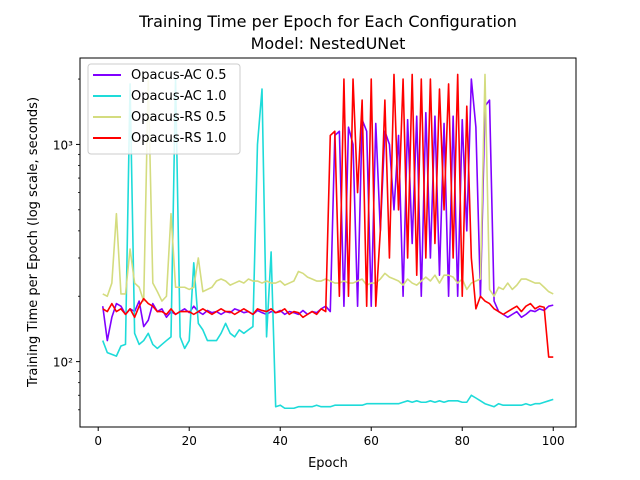 The height and width of the screenshot is (480, 640). Describe the element at coordinates (189, 441) in the screenshot. I see `x-tick-label: 20` at that location.